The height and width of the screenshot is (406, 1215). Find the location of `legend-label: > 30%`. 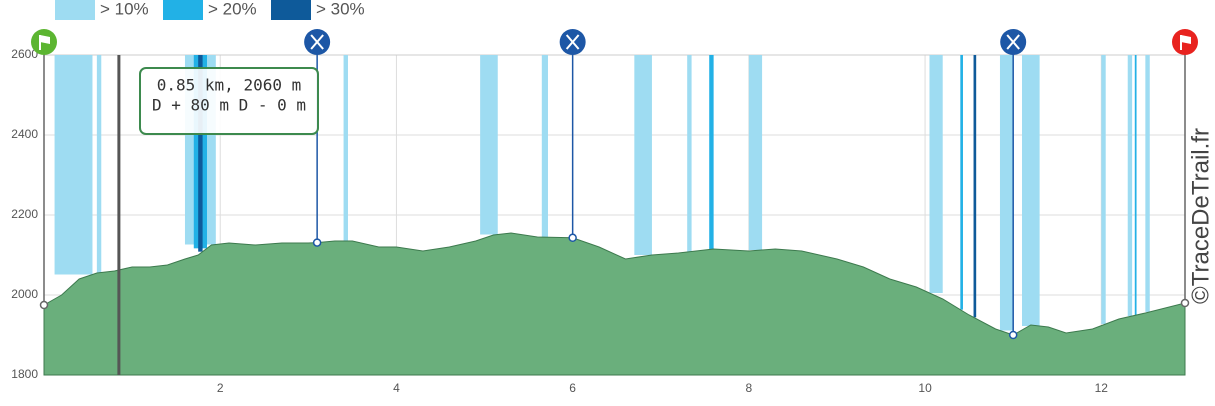

legend-label: > 30% is located at coordinates (340, 9).